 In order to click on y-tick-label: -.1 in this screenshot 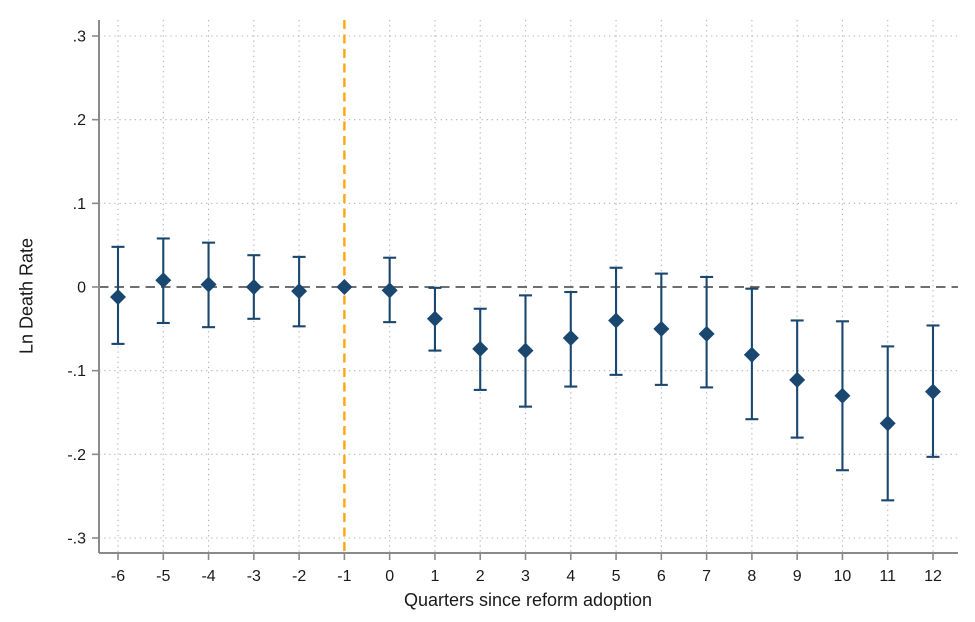, I will do `click(76, 371)`.